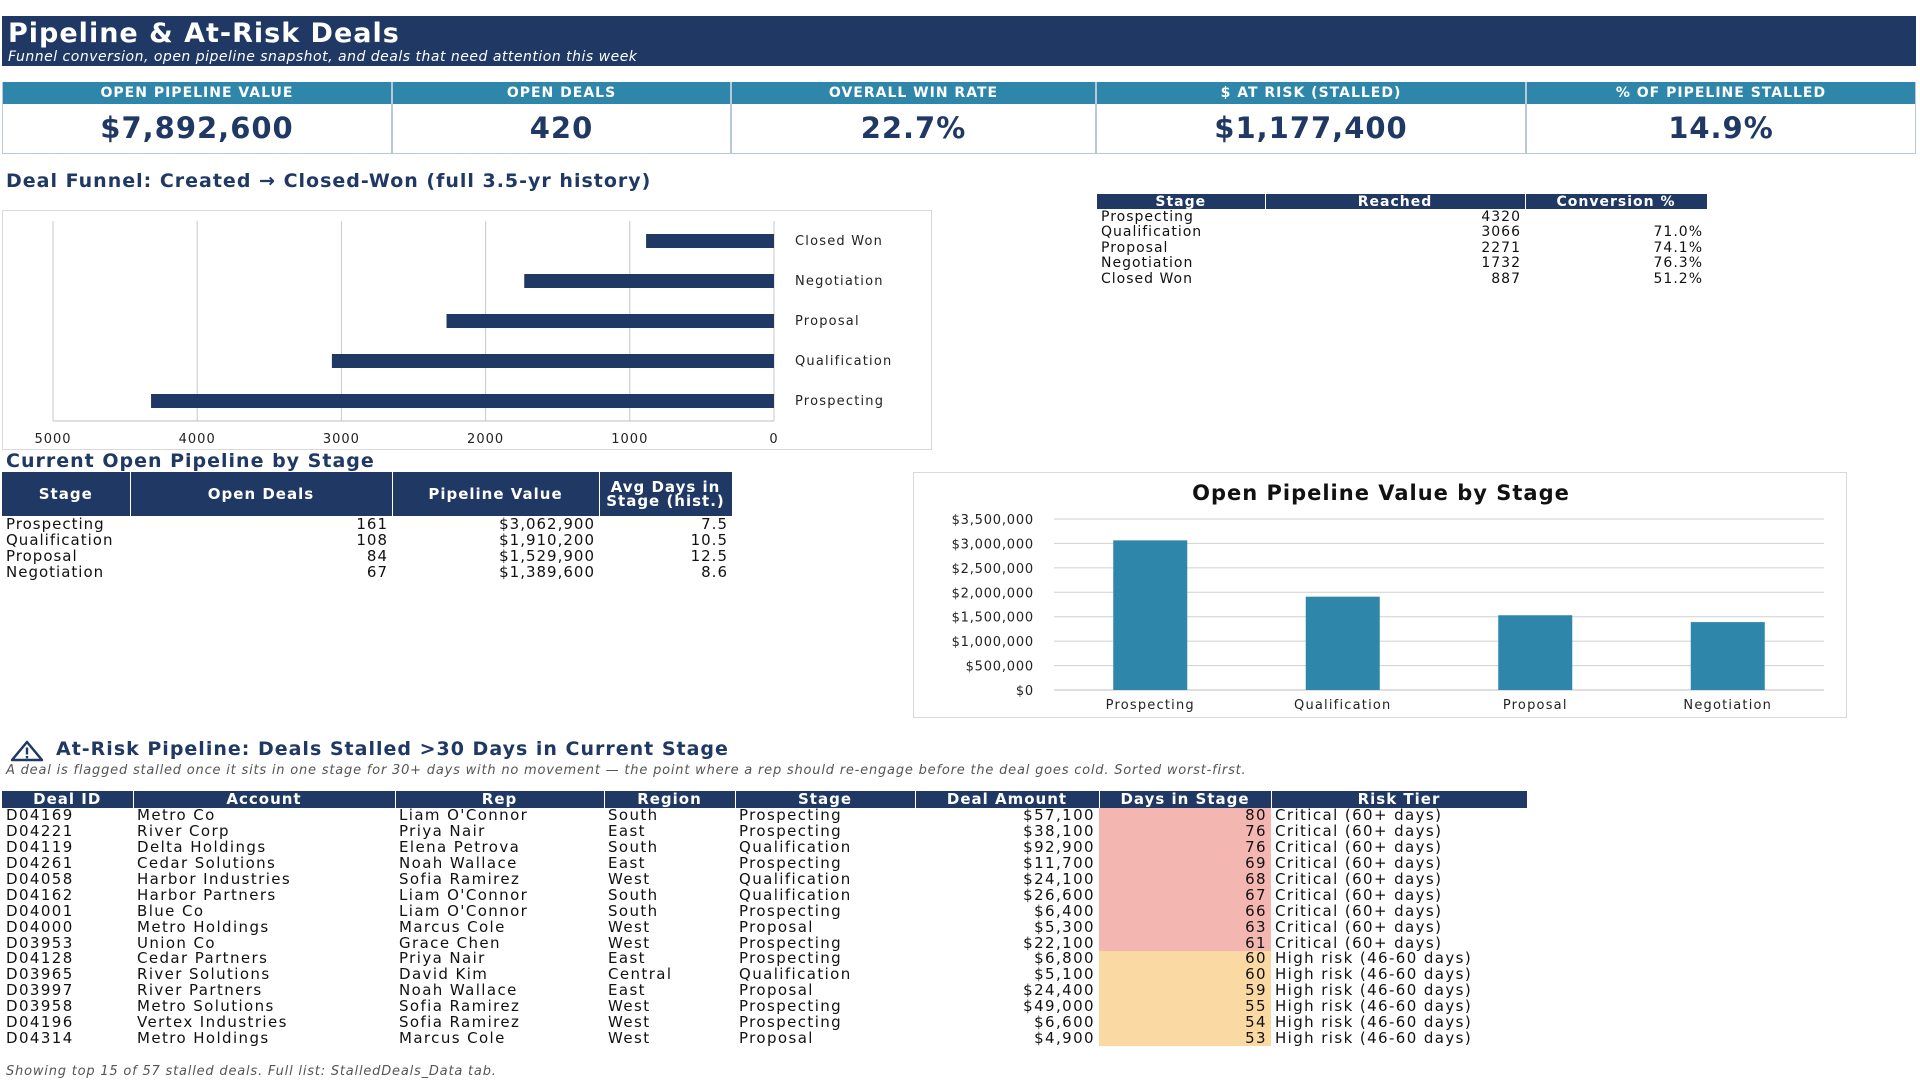  Describe the element at coordinates (68, 799) in the screenshot. I see `column-header: Deal ID` at that location.